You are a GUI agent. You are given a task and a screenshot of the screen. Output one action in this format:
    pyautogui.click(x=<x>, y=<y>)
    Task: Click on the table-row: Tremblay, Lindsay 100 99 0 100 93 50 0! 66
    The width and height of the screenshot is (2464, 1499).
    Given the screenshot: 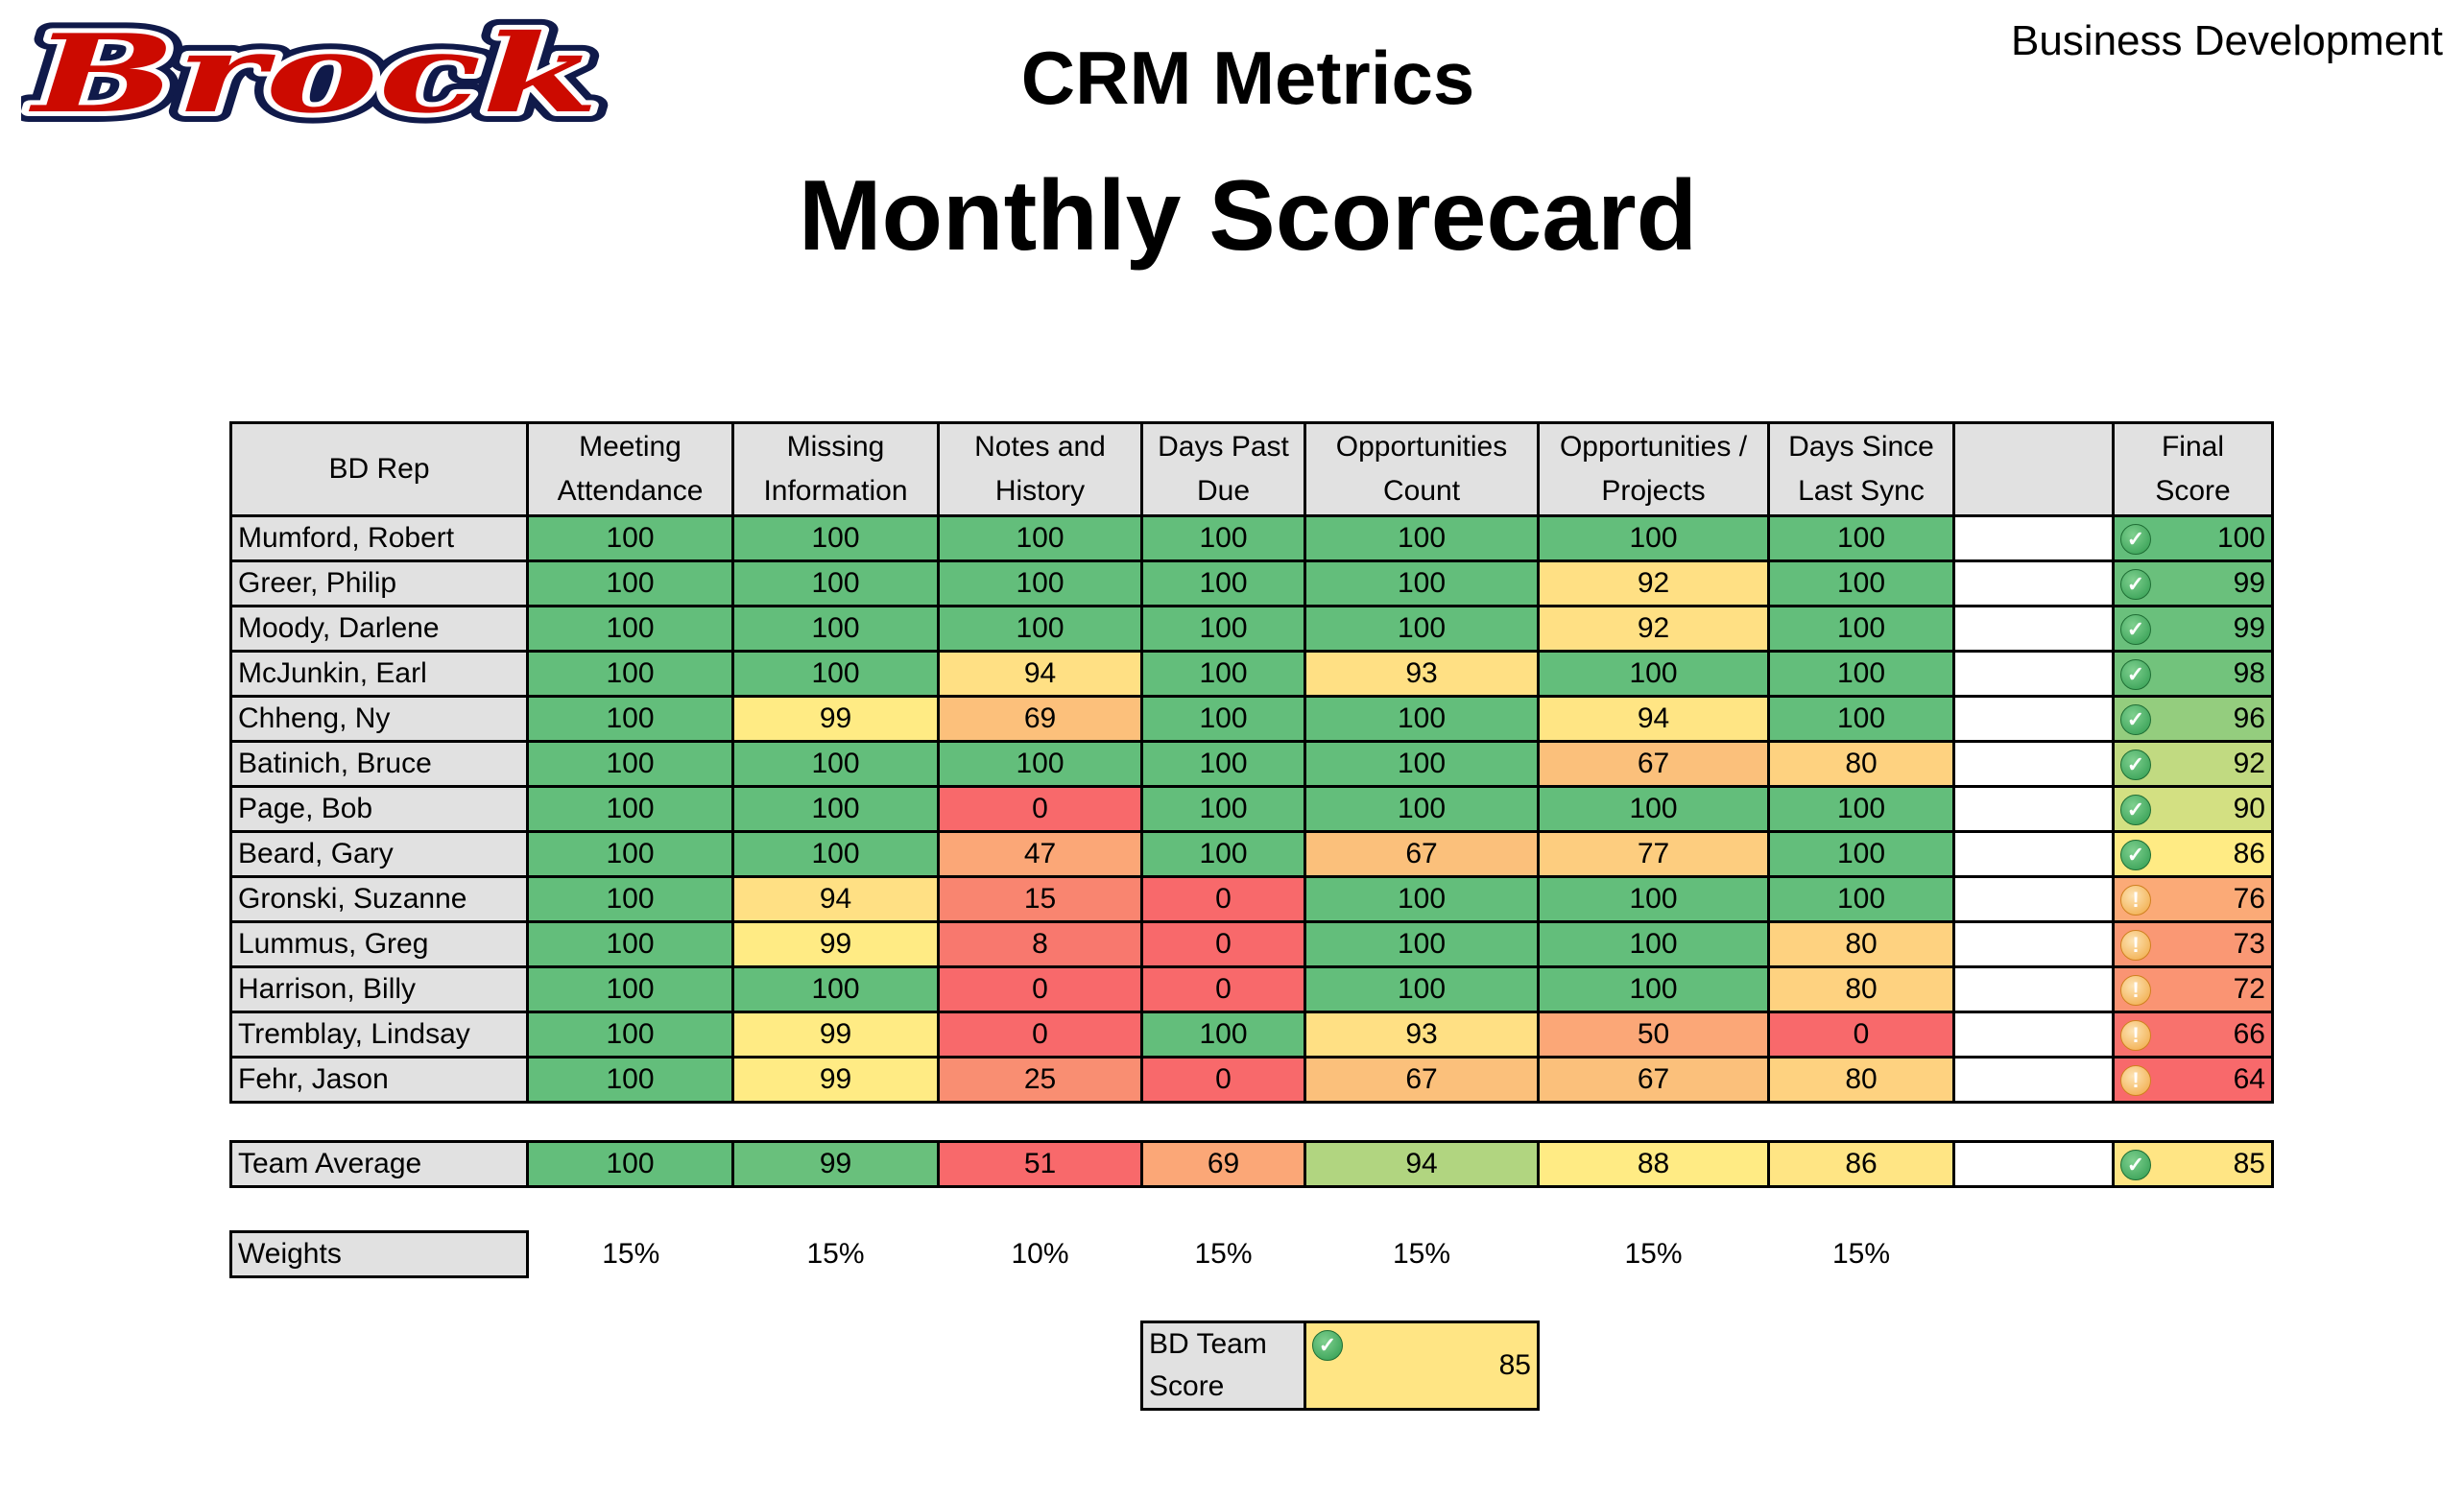 What is the action you would take?
    pyautogui.click(x=1251, y=1035)
    